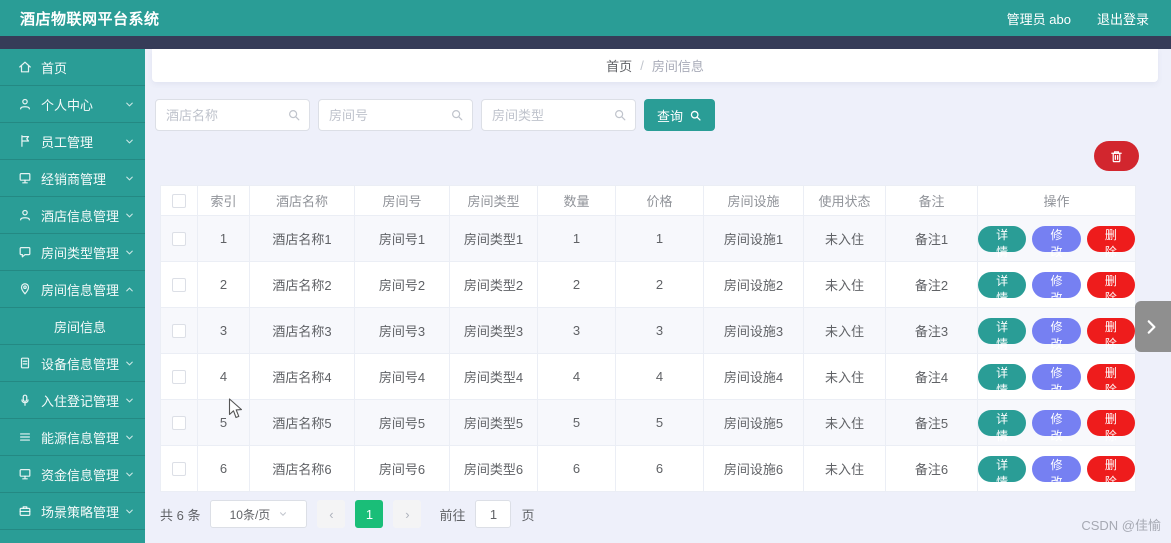 This screenshot has height=543, width=1171. Describe the element at coordinates (80, 401) in the screenshot. I see `sidebar-item-label: 入住登记管理` at that location.